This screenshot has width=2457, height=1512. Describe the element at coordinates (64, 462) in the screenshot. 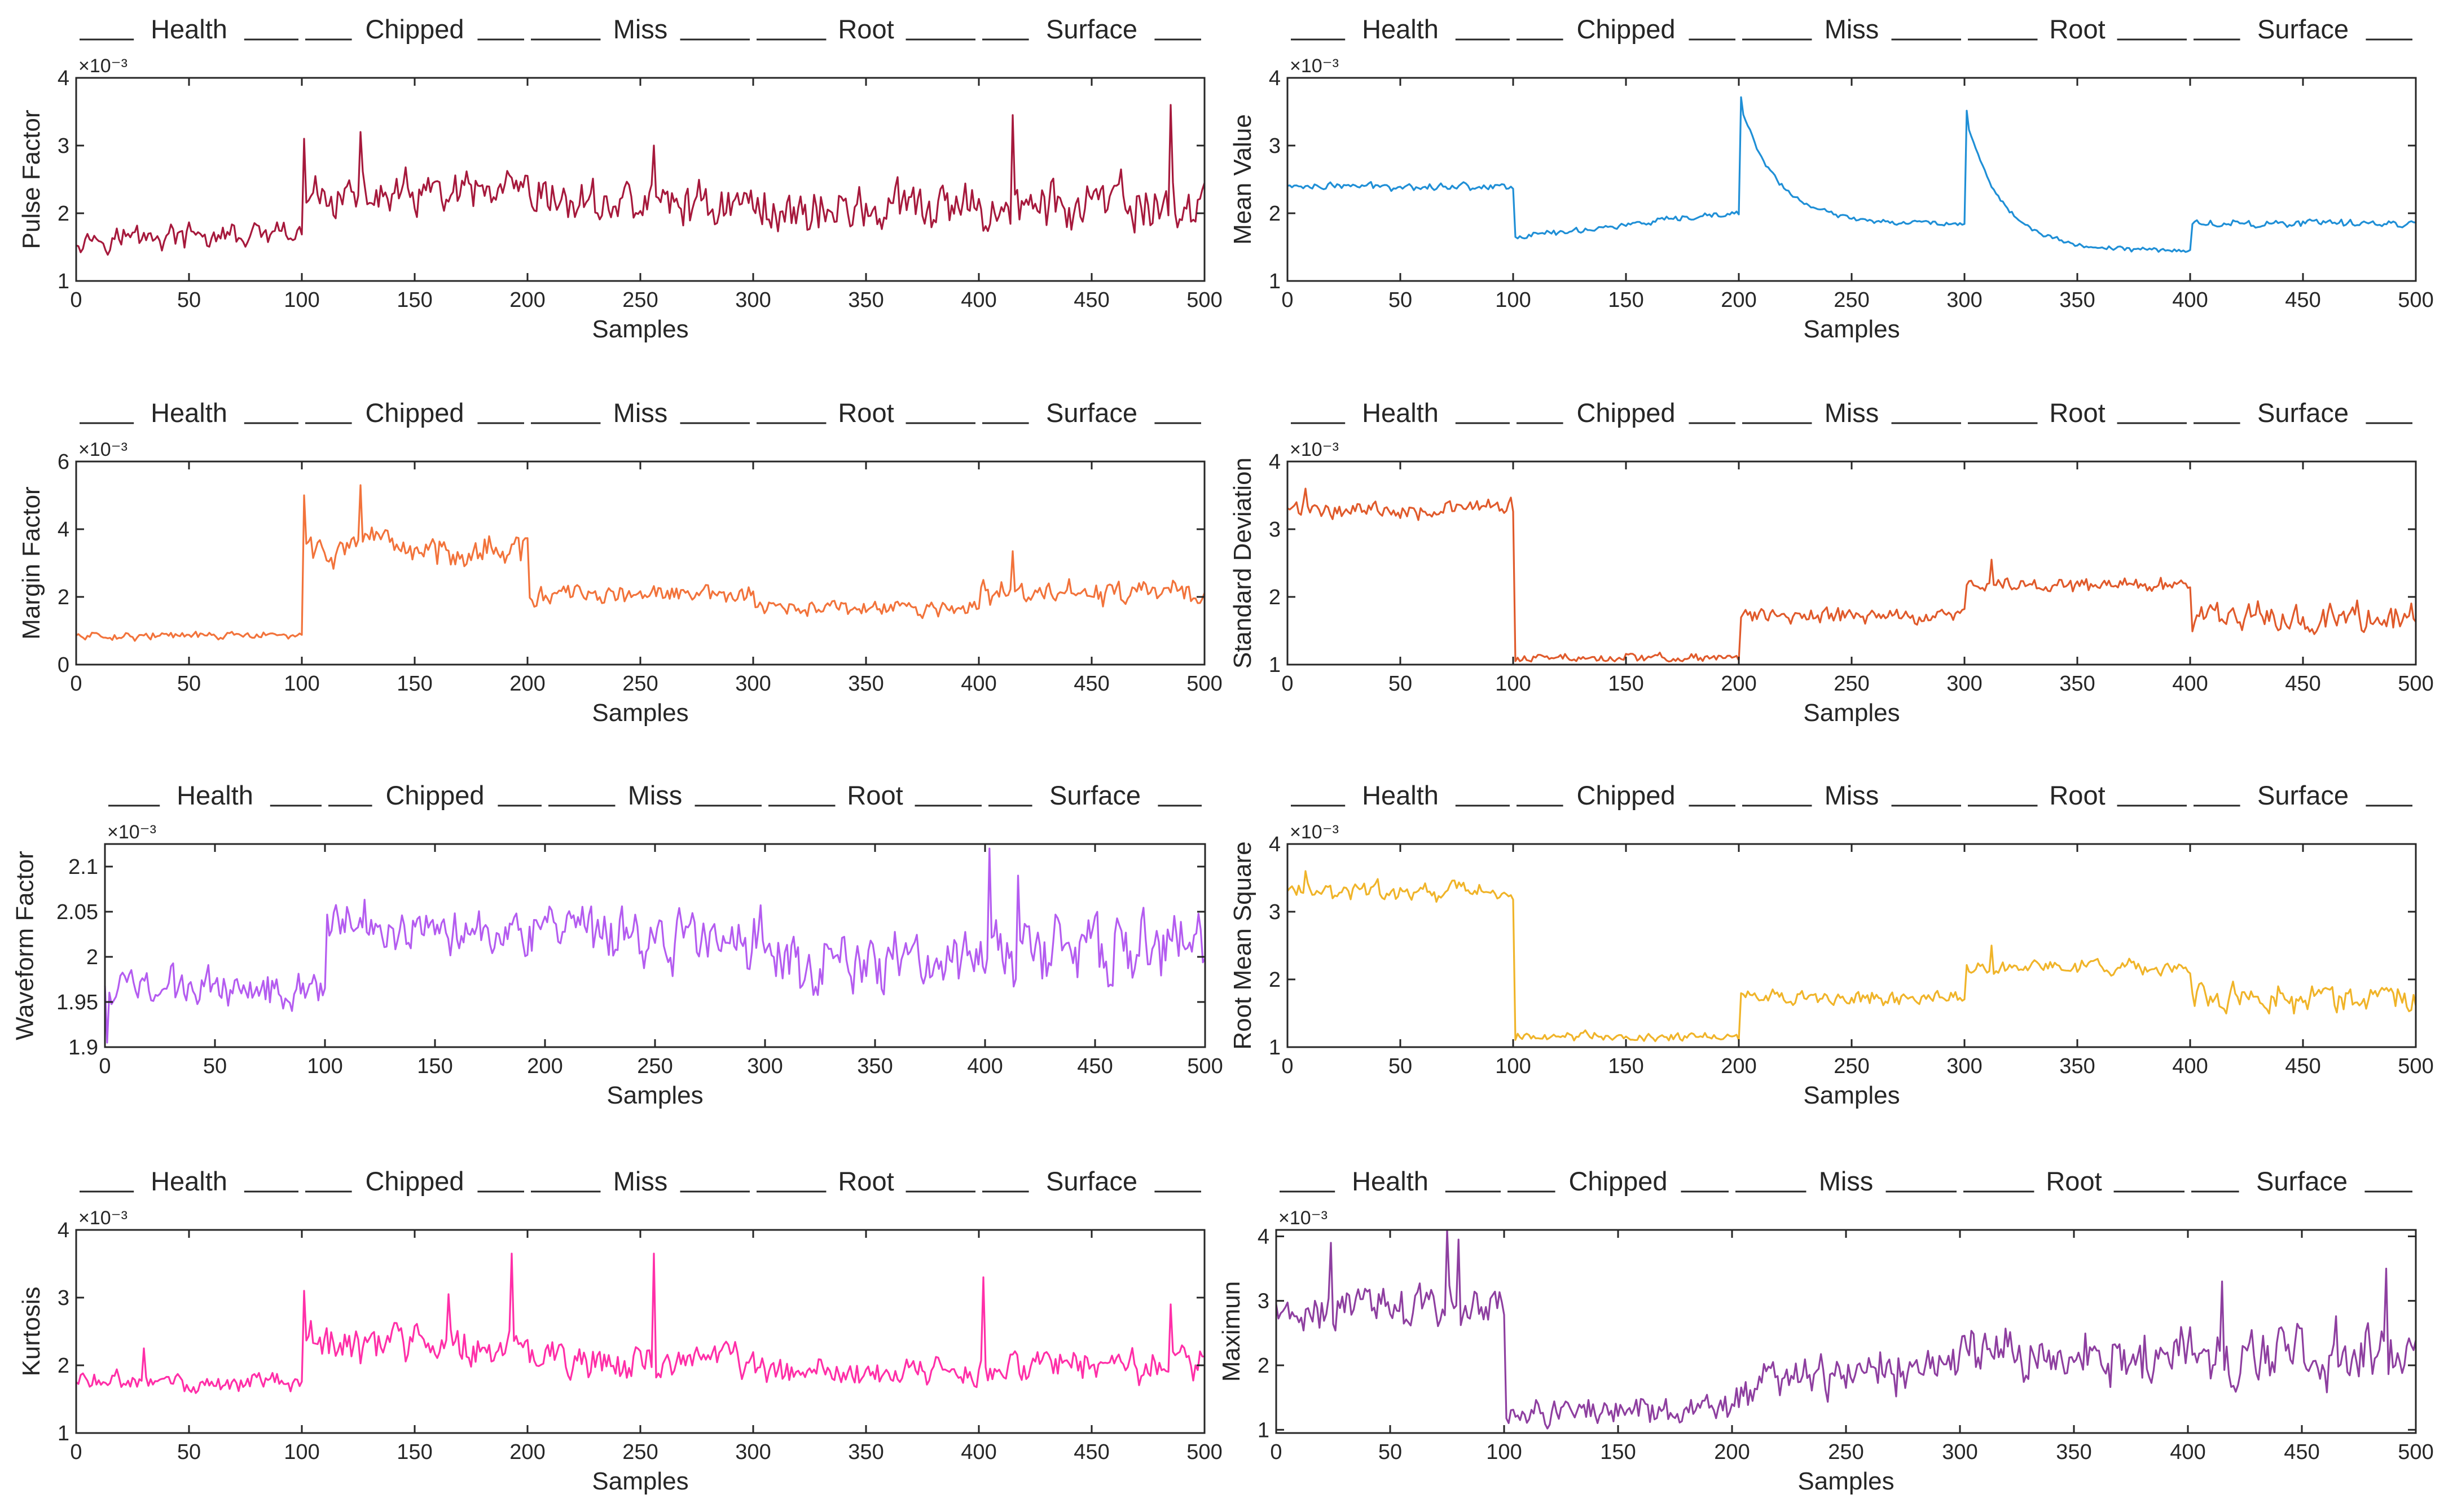

I see `y-tick-label: 6` at that location.